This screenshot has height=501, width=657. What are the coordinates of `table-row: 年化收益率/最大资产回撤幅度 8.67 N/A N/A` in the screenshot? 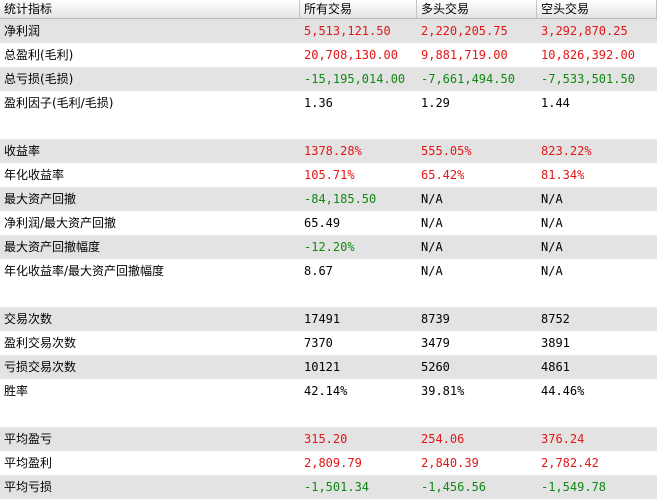 It's located at (328, 271).